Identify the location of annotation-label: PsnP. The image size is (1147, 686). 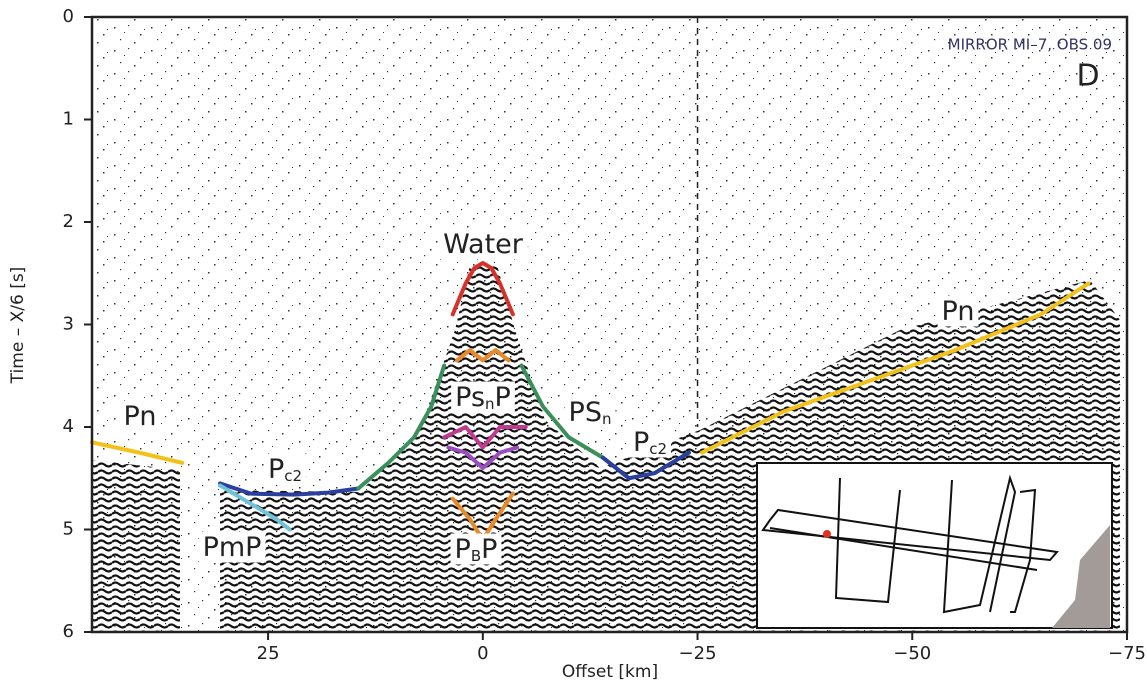
(483, 397).